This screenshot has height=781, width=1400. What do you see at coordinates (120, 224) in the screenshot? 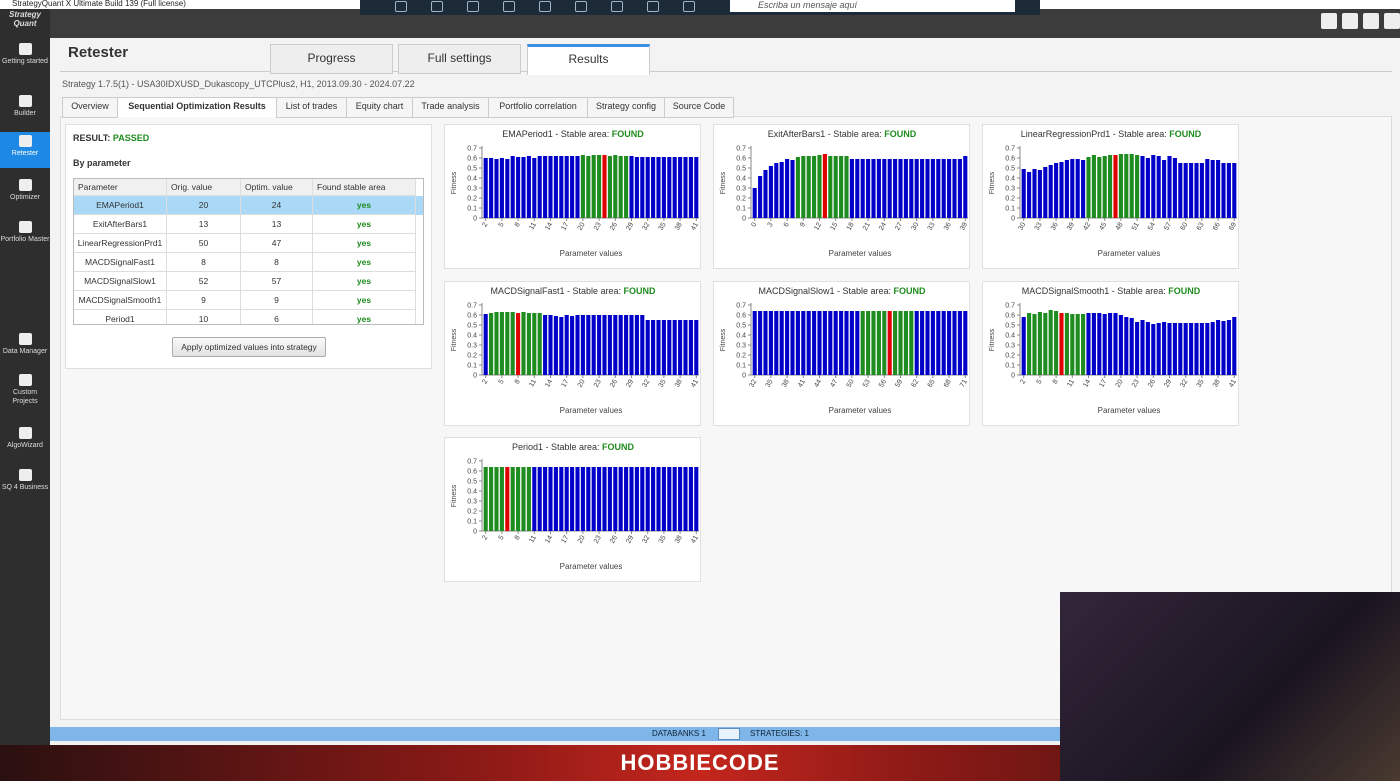
I see `table-cell: ExitAfterBars1` at bounding box center [120, 224].